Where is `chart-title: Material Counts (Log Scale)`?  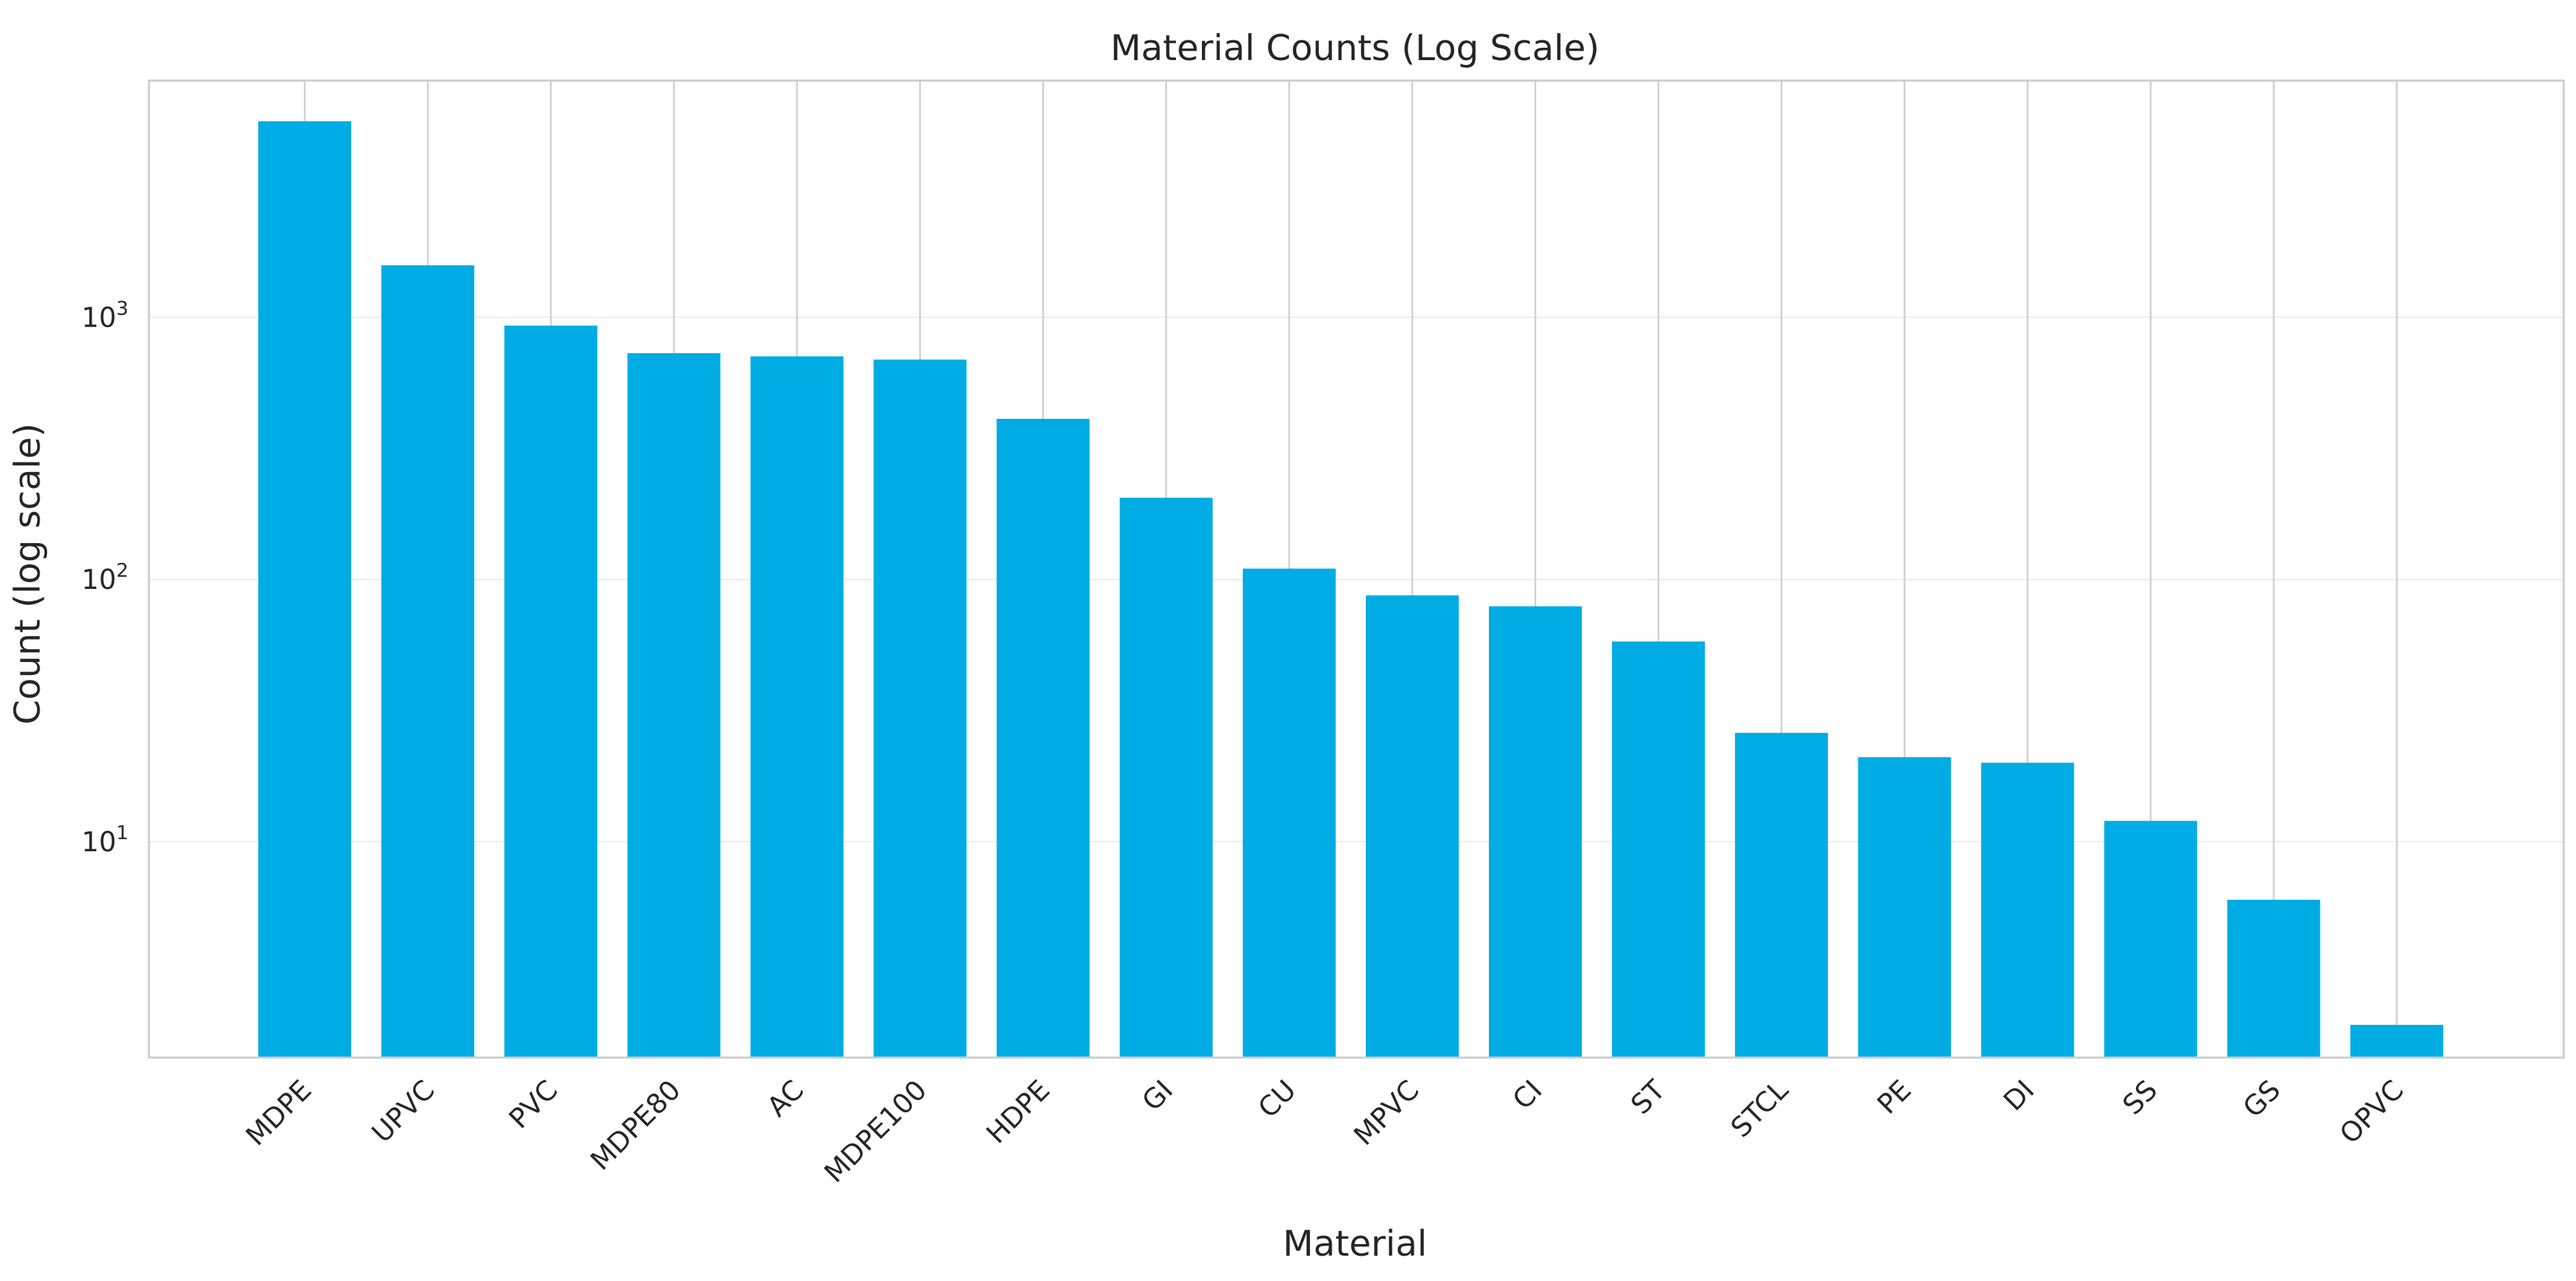 chart-title: Material Counts (Log Scale) is located at coordinates (1355, 48).